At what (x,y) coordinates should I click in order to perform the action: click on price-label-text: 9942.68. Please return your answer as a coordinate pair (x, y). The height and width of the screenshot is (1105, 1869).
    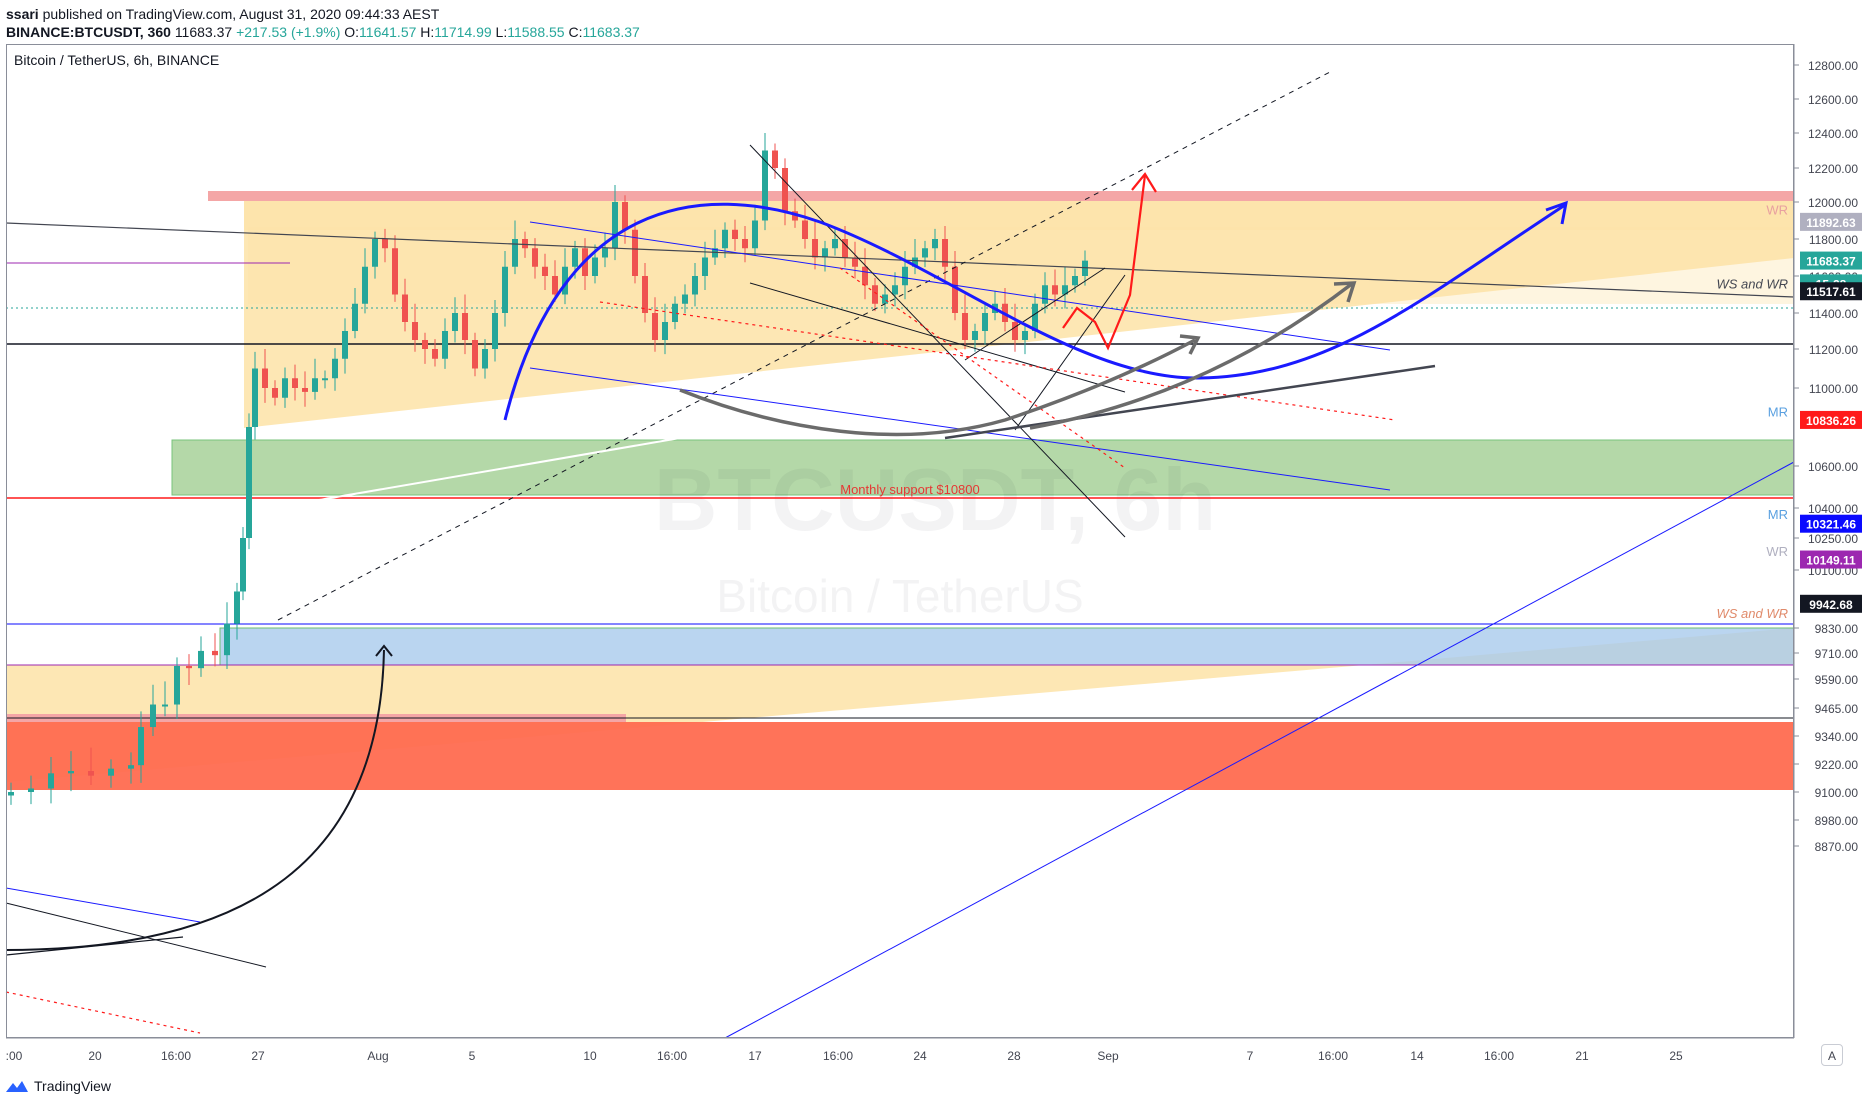
    Looking at the image, I should click on (1831, 605).